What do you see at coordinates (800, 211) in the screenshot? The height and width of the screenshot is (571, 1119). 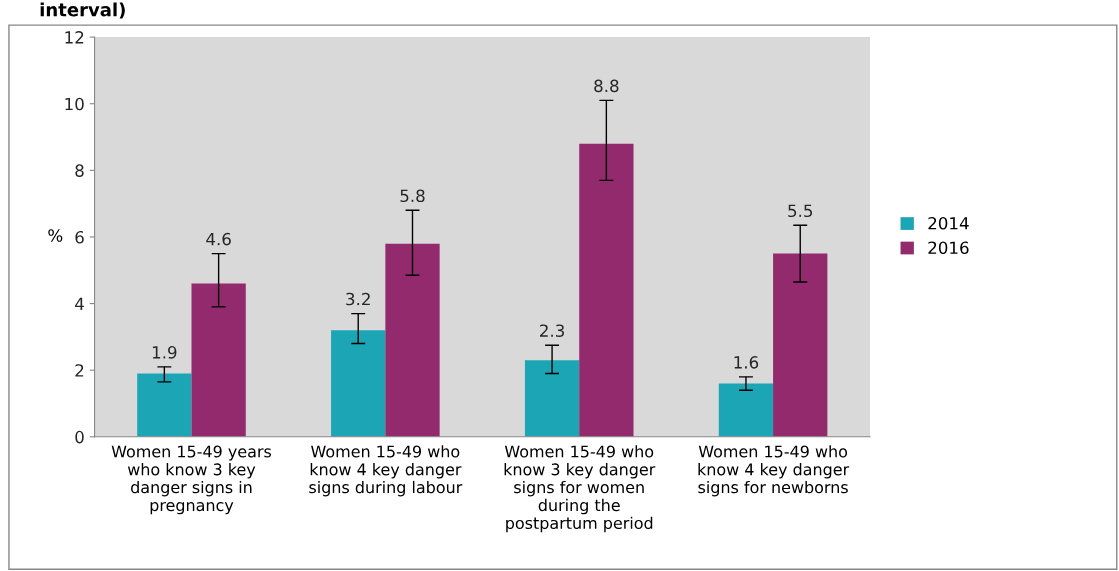 I see `data-label: 5.5` at bounding box center [800, 211].